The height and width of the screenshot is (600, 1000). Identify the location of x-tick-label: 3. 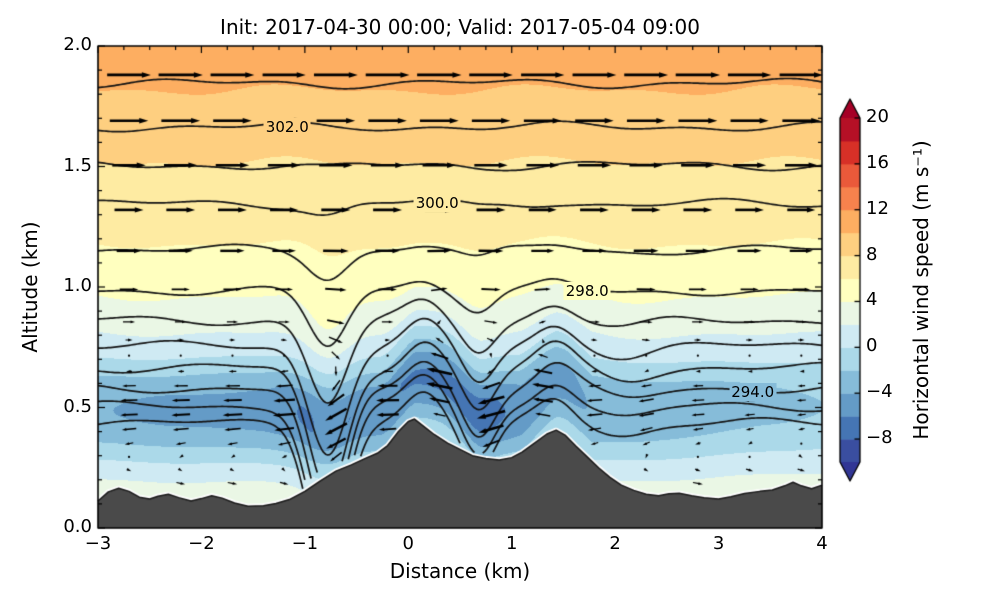
(718, 543).